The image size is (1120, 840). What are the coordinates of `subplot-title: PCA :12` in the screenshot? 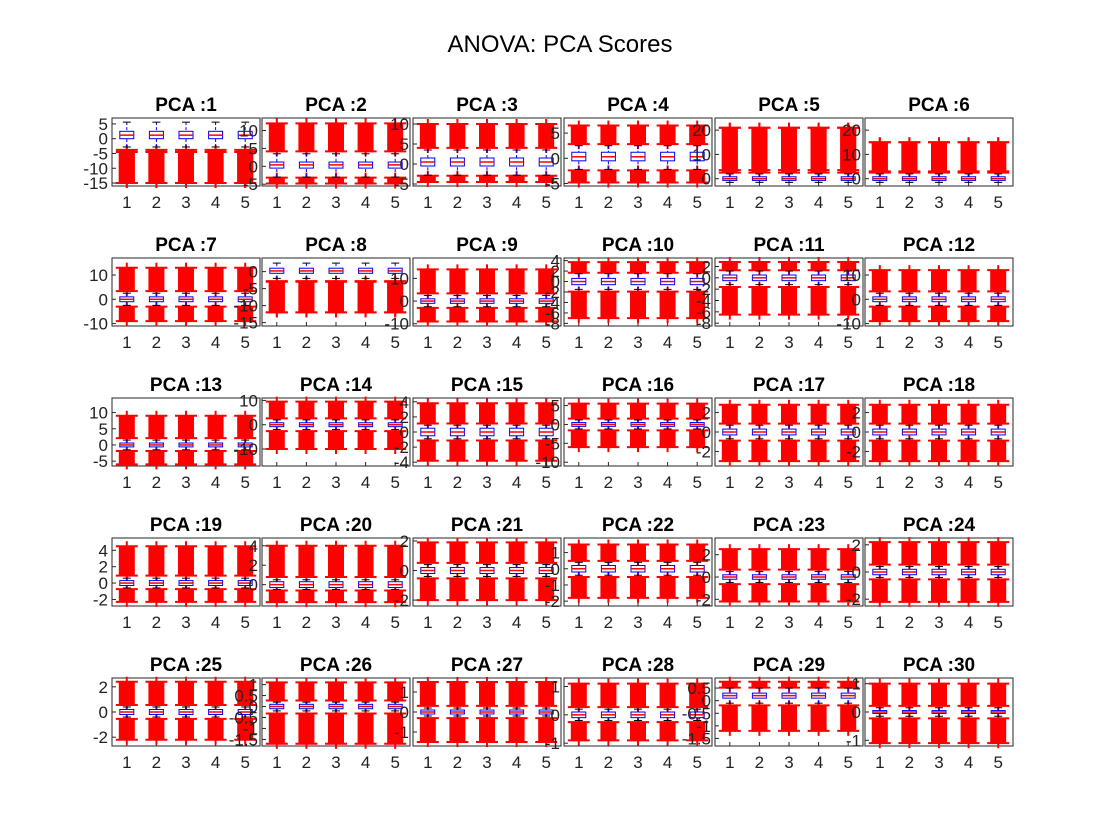 It's located at (939, 245).